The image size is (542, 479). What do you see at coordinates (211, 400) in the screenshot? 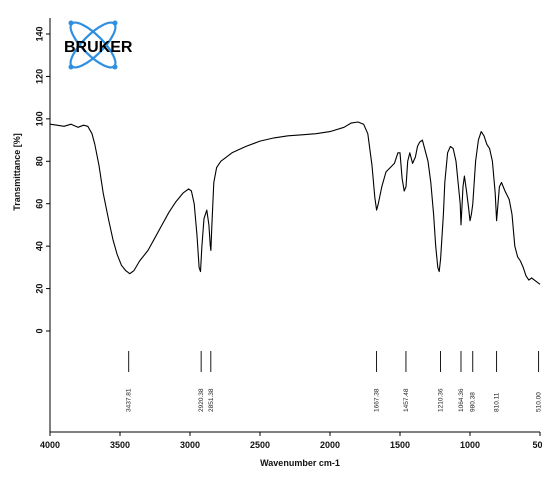
I see `peak-label: 2851.38` at bounding box center [211, 400].